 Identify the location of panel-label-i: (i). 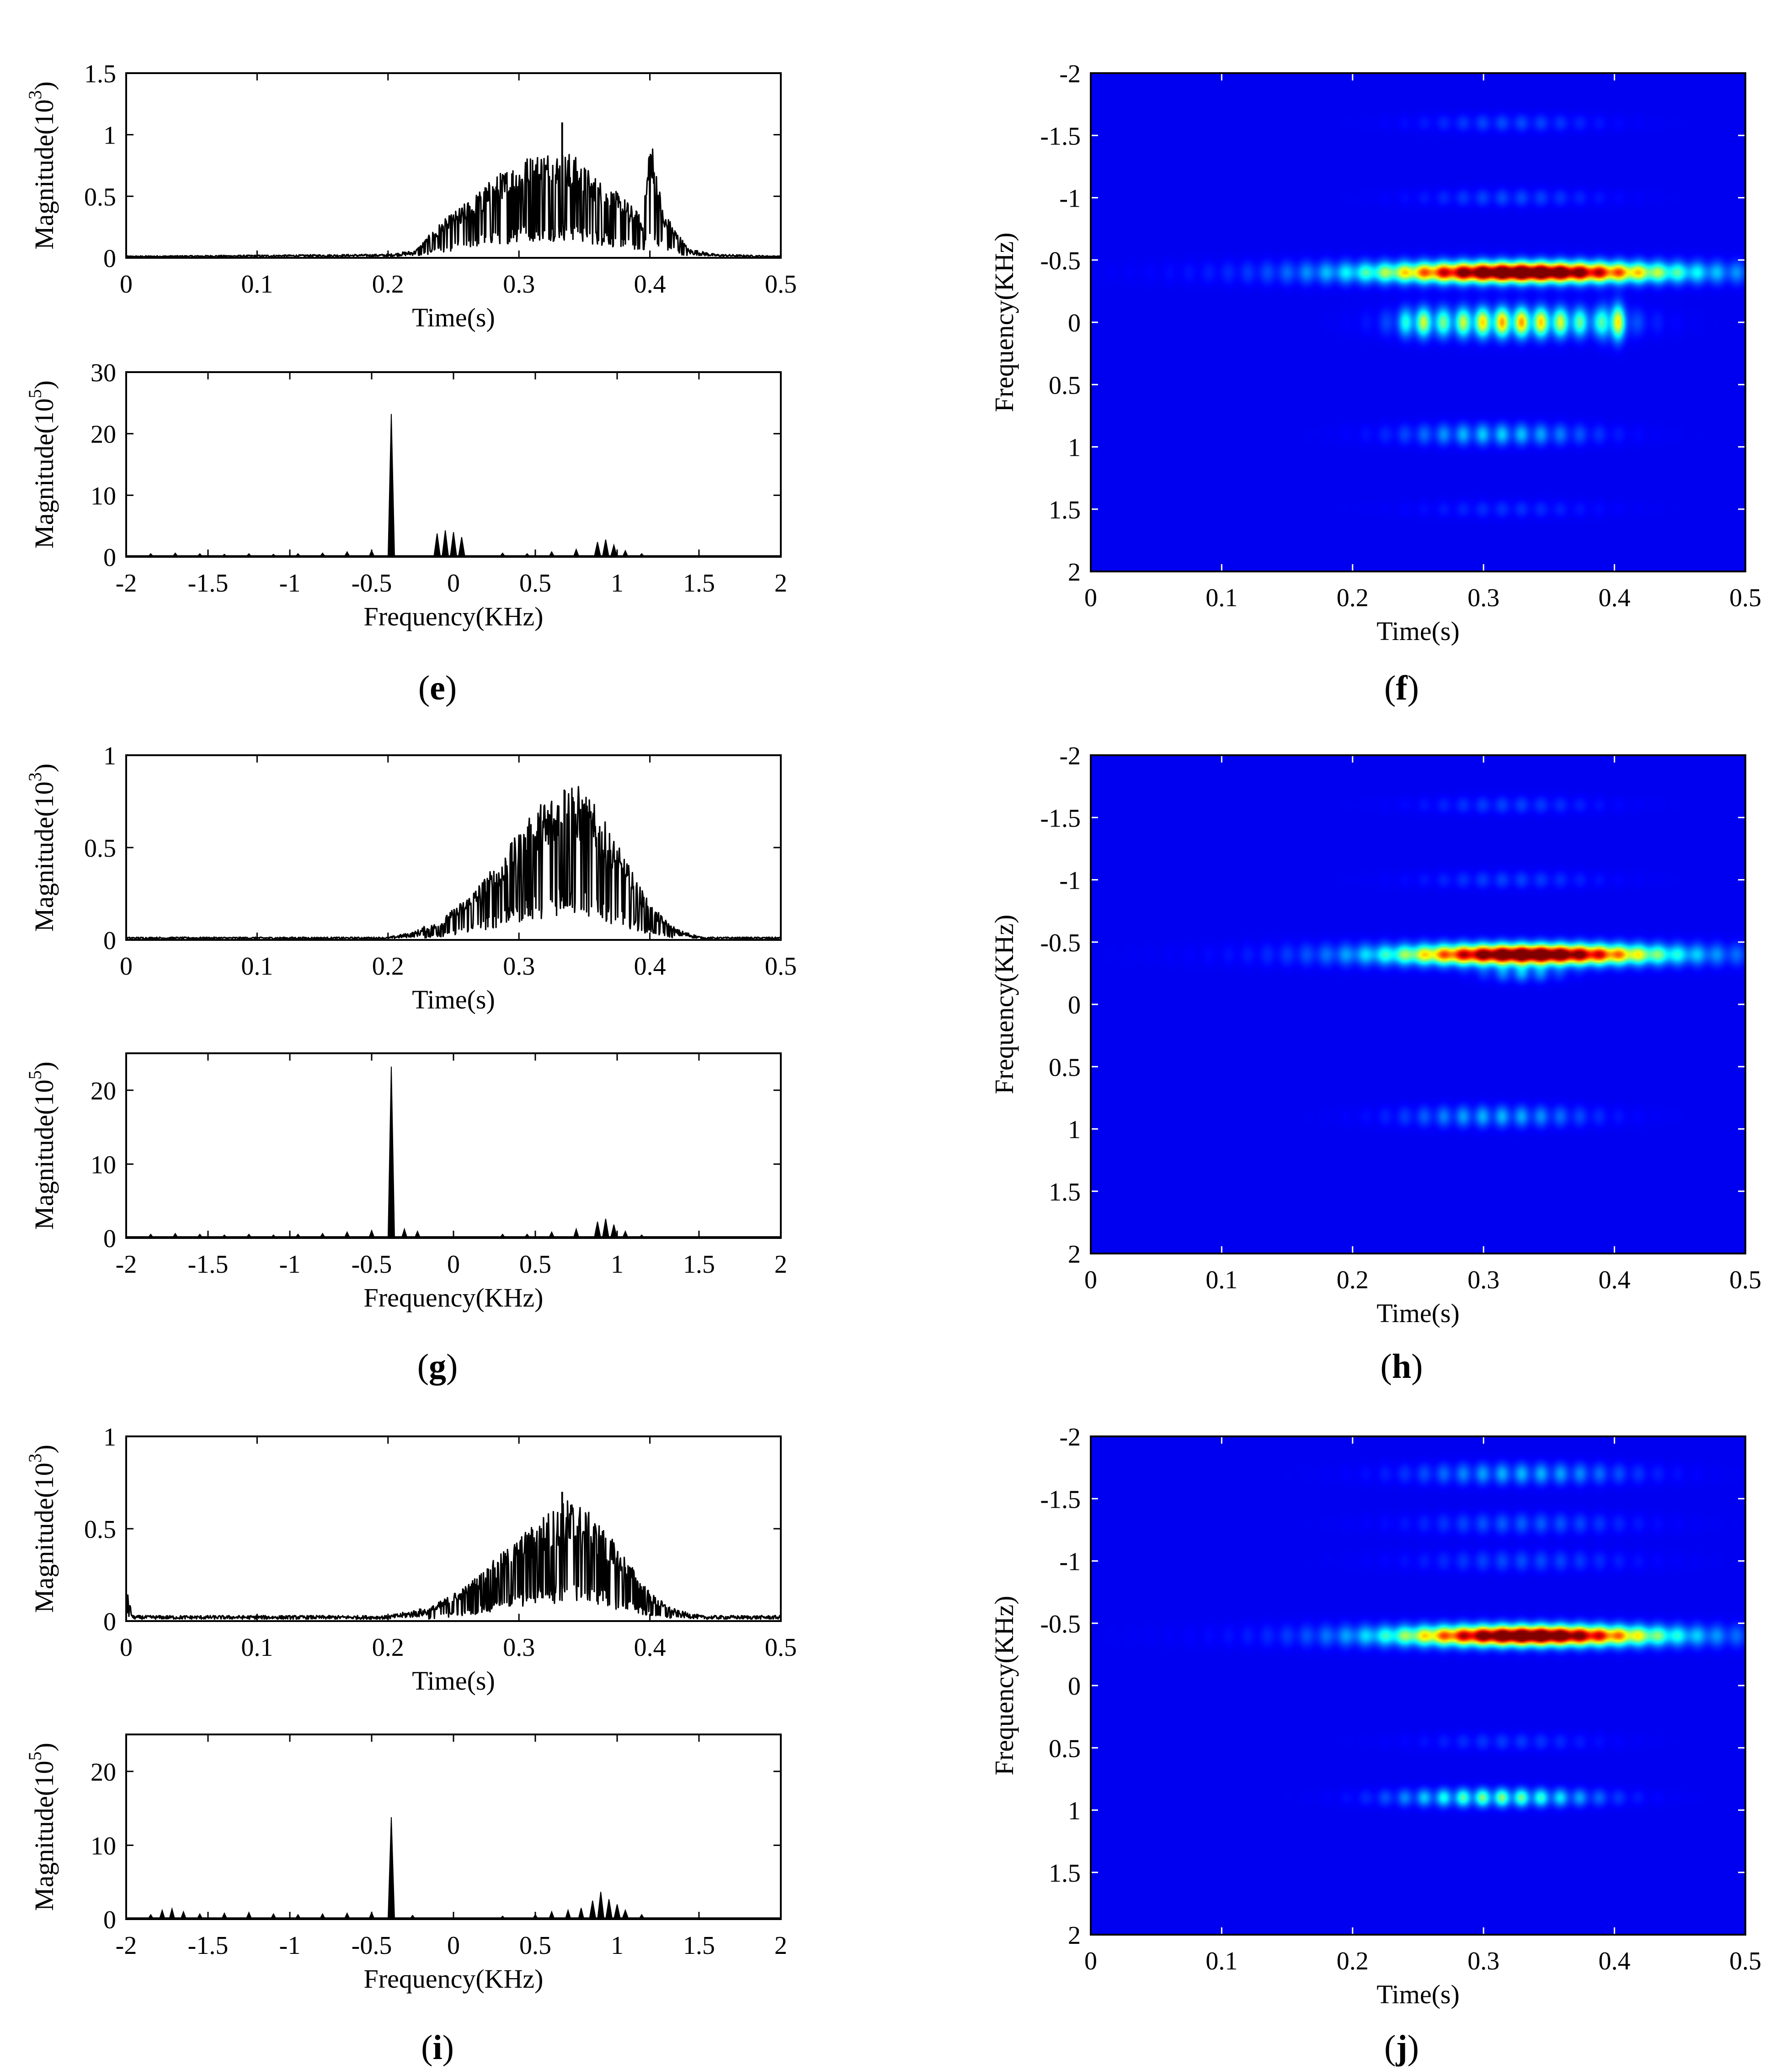
(437, 2047).